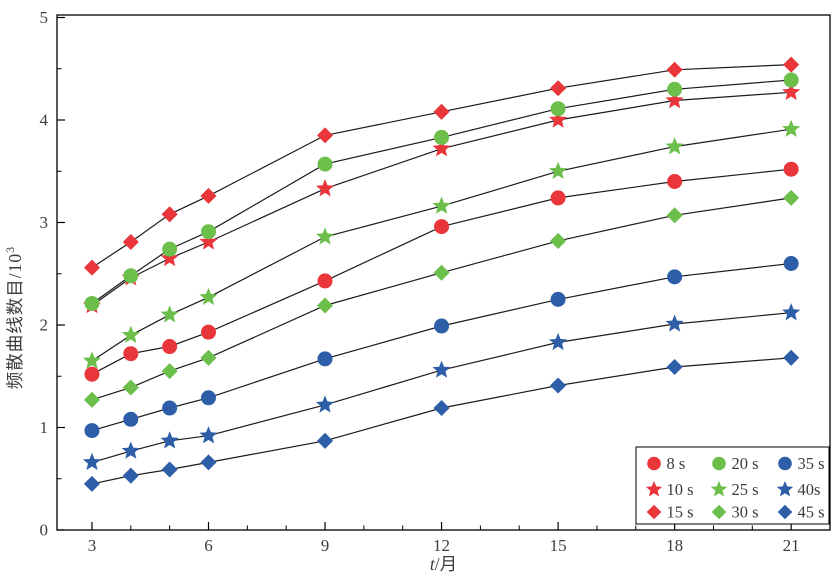  I want to click on y-tick-label: 4, so click(44, 120).